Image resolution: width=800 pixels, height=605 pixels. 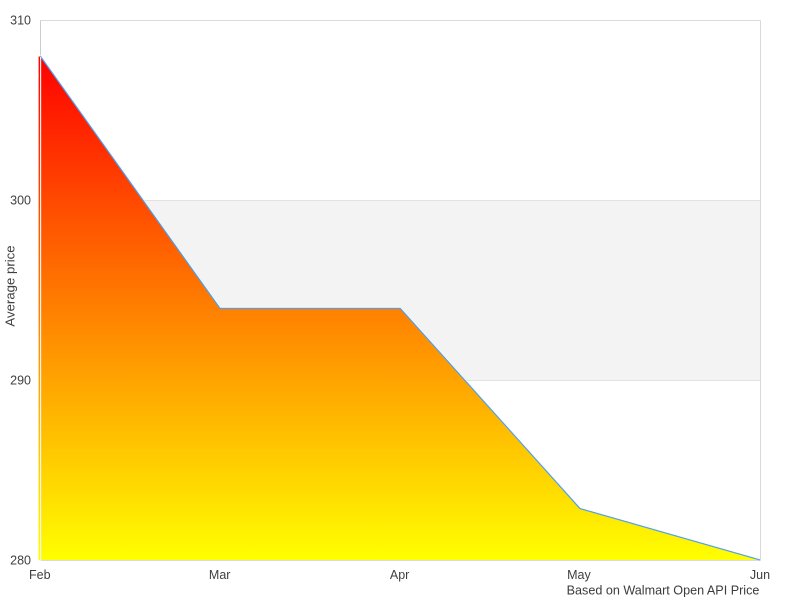 I want to click on svg-text: Apr, so click(x=399, y=575).